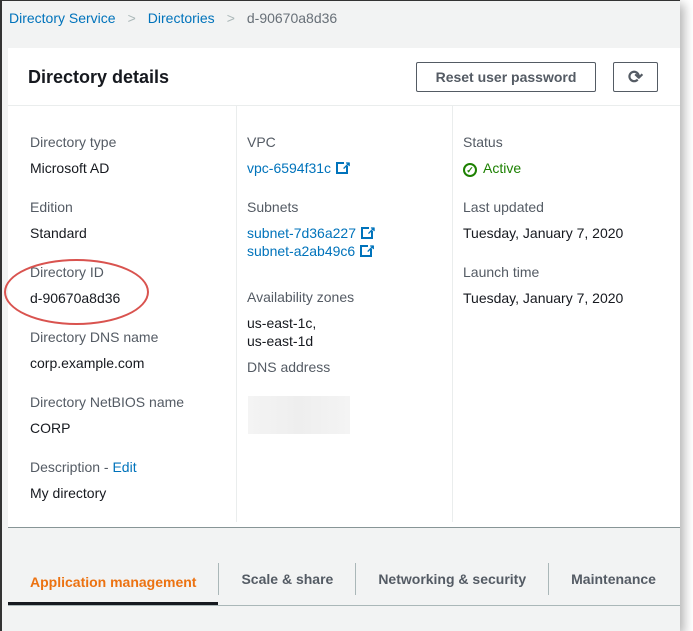 The height and width of the screenshot is (631, 693). I want to click on subnet-link: subnet-7d36a227, so click(301, 233).